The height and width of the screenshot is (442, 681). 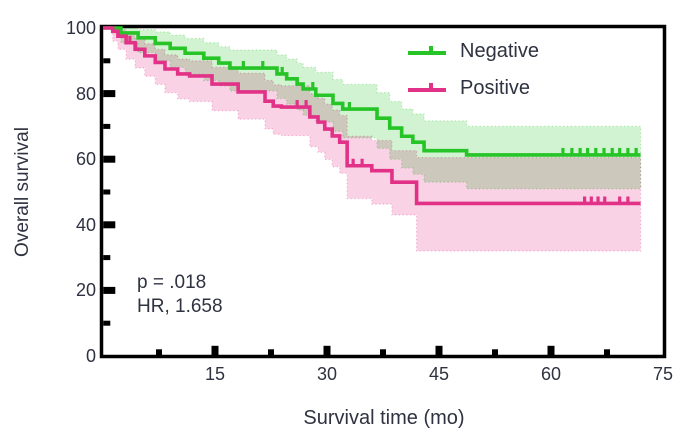 What do you see at coordinates (384, 418) in the screenshot?
I see `x-axis-title: Survival time (mo)` at bounding box center [384, 418].